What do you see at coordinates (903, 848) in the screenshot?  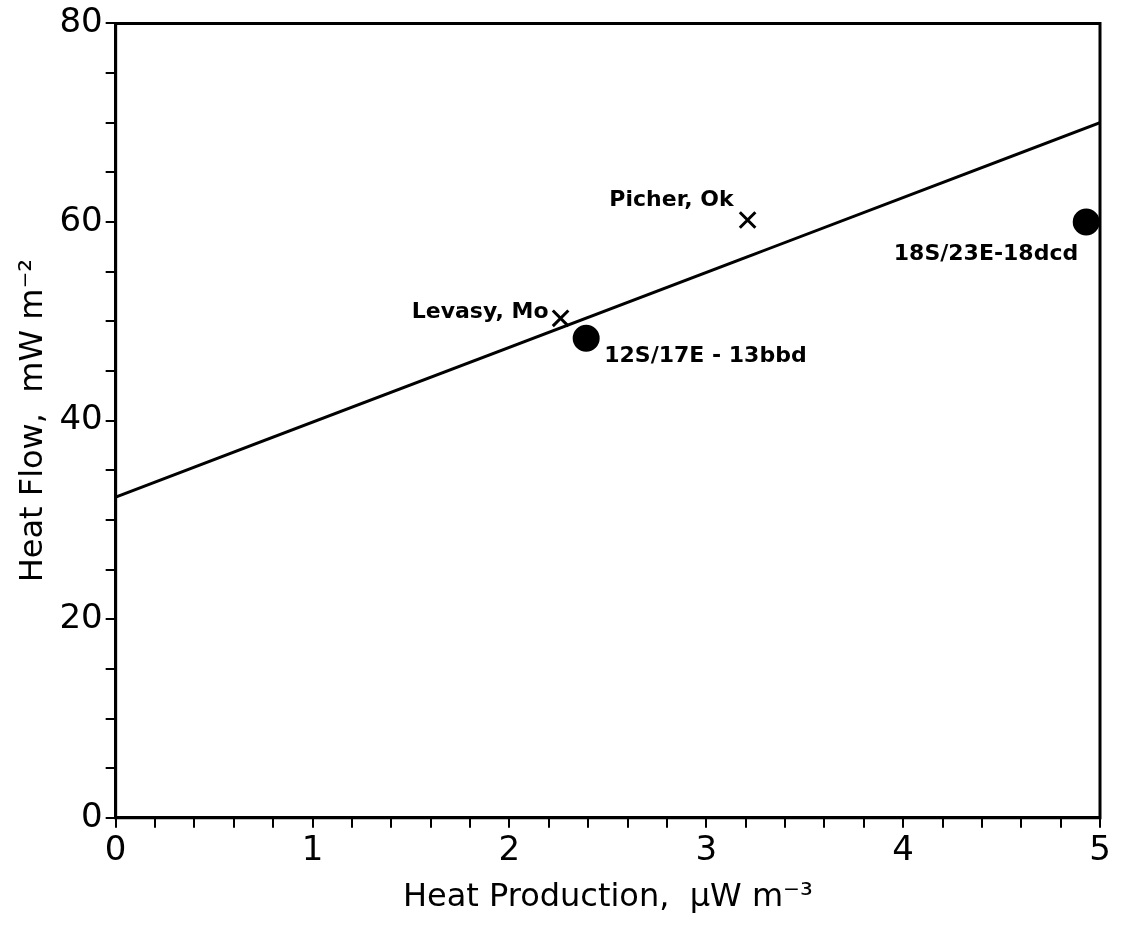 I see `x-tick-label: 4` at bounding box center [903, 848].